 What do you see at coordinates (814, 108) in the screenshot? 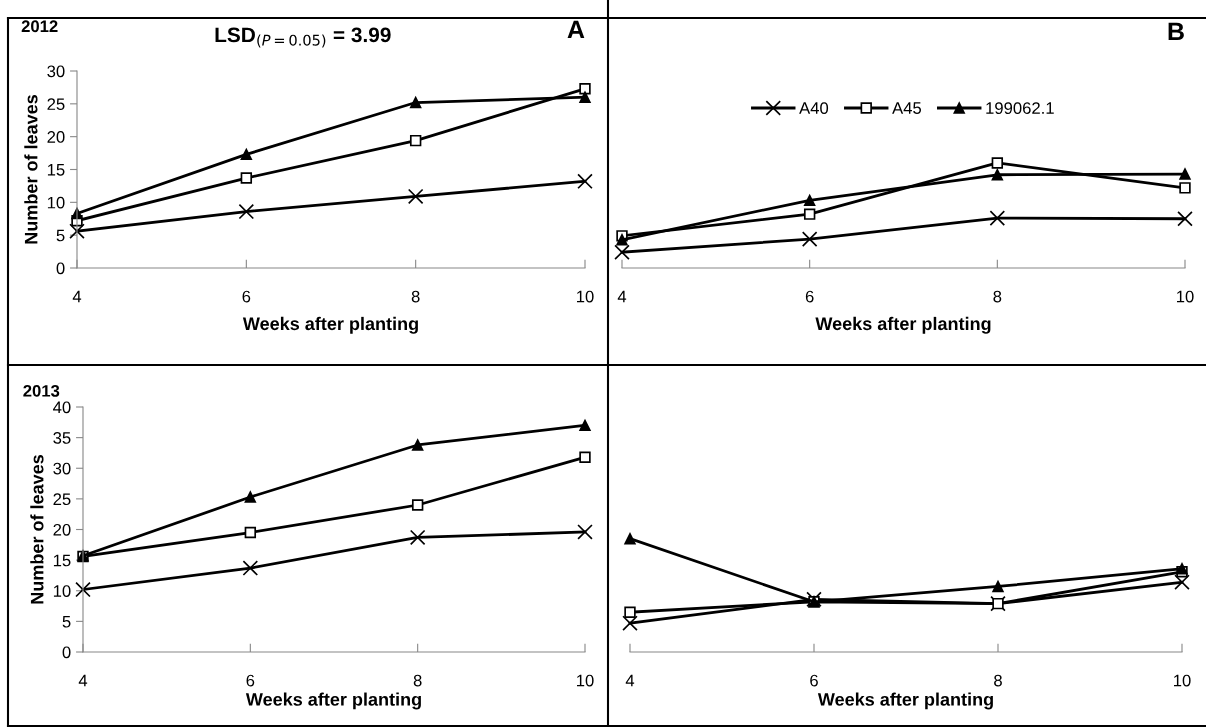
I see `legend-label: A40` at bounding box center [814, 108].